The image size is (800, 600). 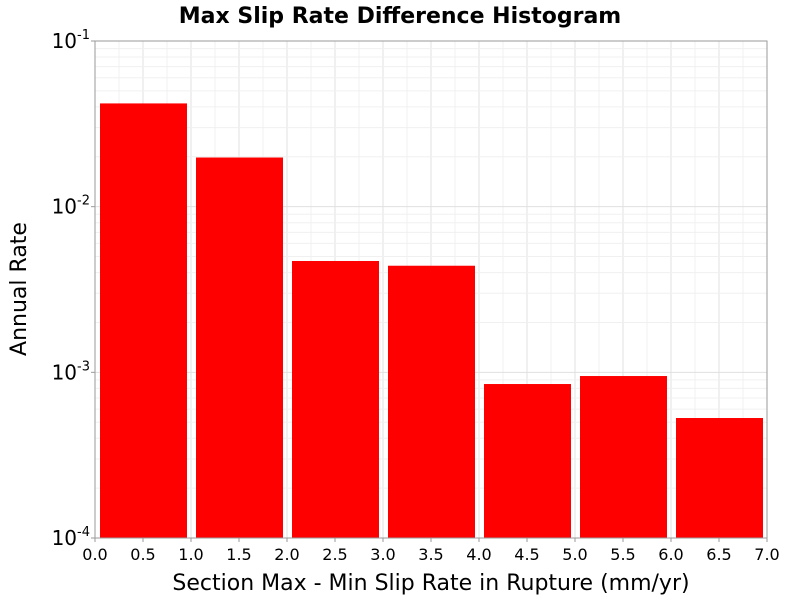 I want to click on y-axis-label: Annual Rate, so click(x=19, y=289).